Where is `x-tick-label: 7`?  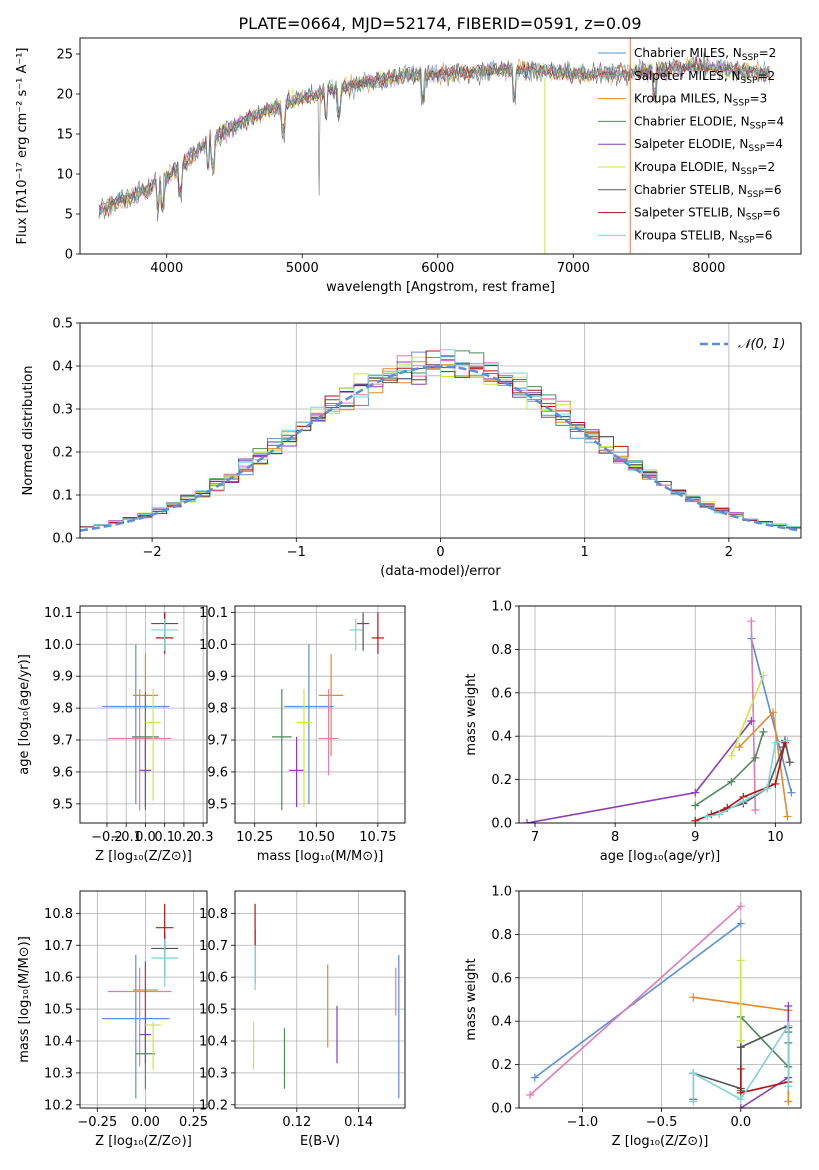 x-tick-label: 7 is located at coordinates (535, 837).